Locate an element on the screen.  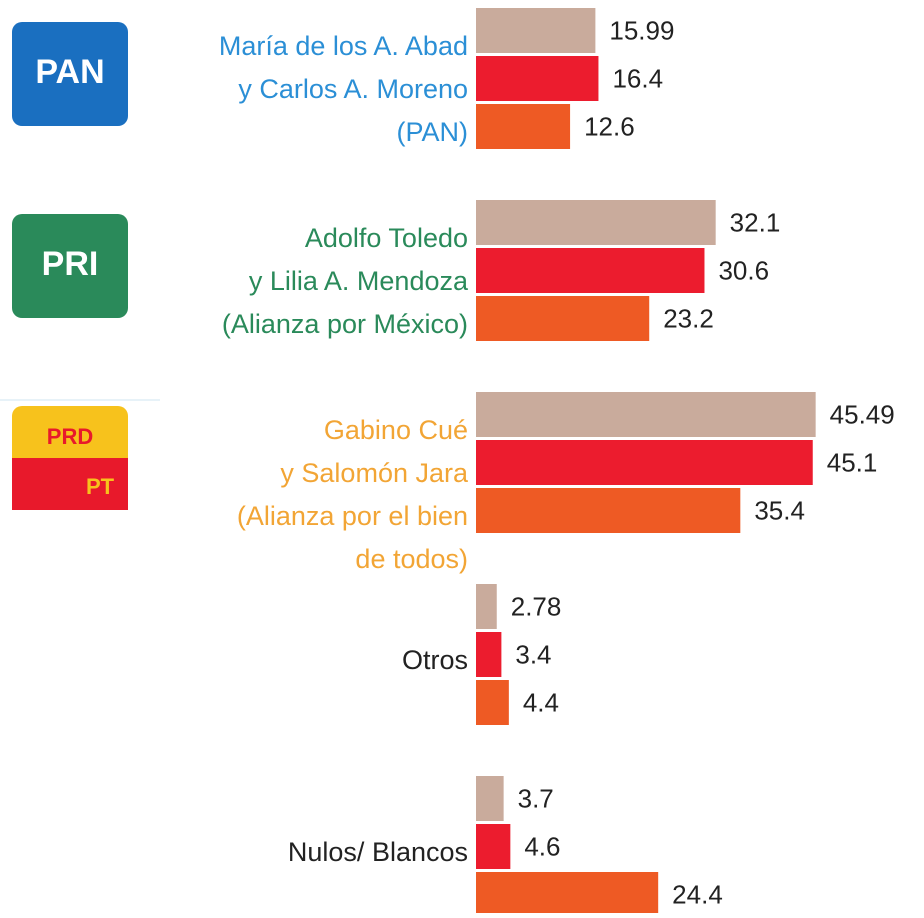
category-label: (Alianza por México) is located at coordinates (345, 324).